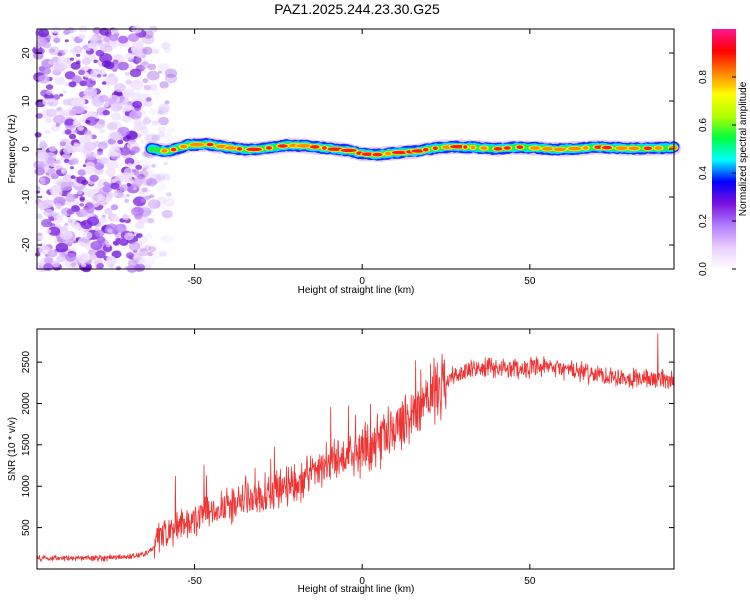 The height and width of the screenshot is (600, 750). What do you see at coordinates (26, 444) in the screenshot?
I see `y-tick-label: 1500` at bounding box center [26, 444].